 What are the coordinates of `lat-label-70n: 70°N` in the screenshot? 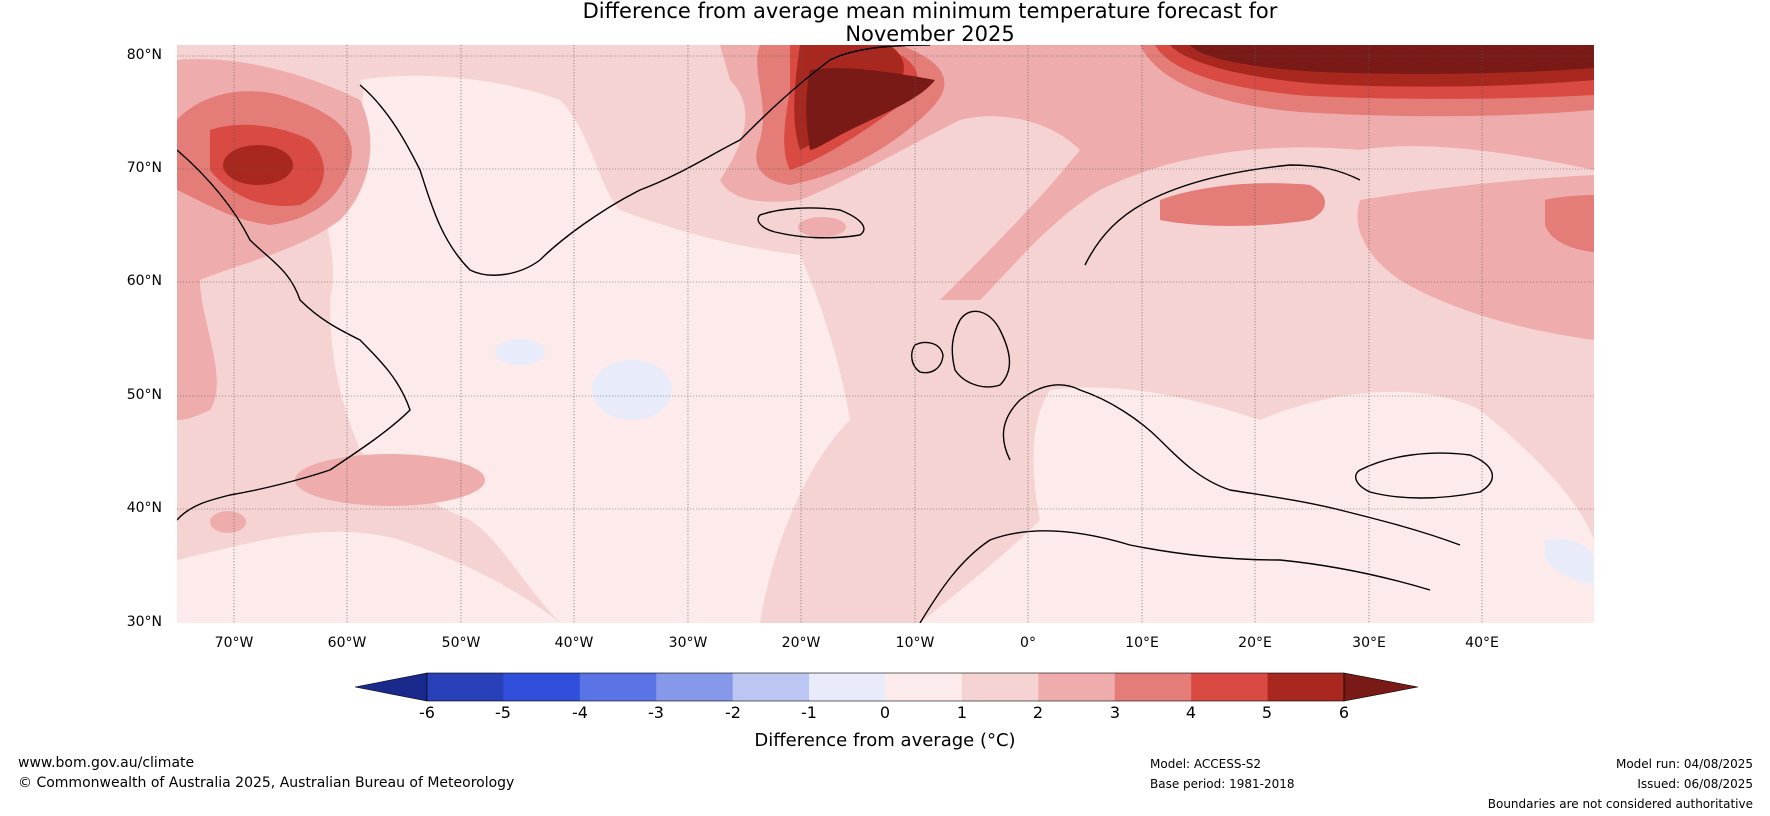 It's located at (144, 168).